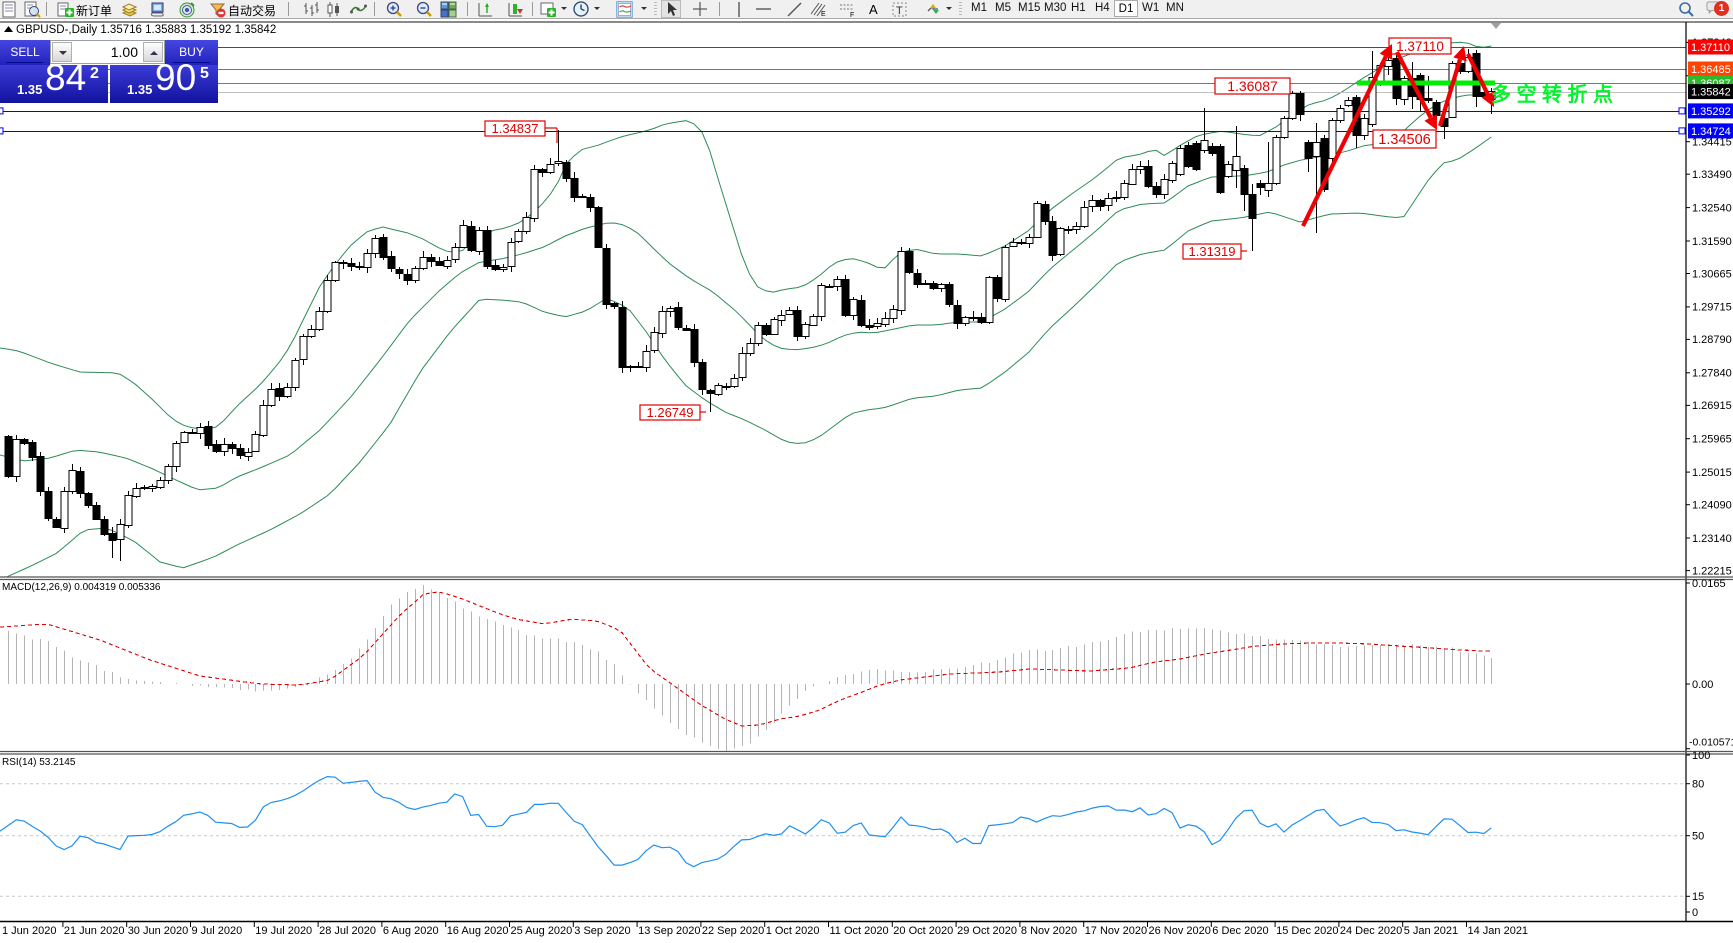 The image size is (1733, 943). I want to click on svg-text: 1.25965, so click(1712, 440).